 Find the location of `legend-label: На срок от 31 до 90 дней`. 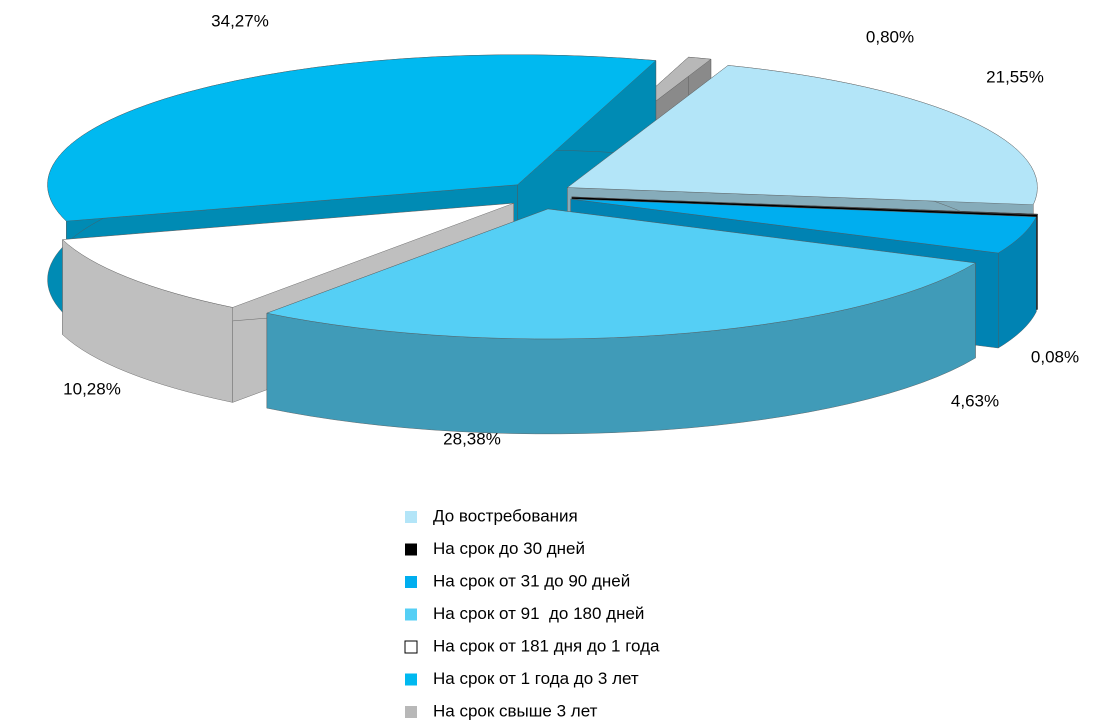

legend-label: На срок от 31 до 90 дней is located at coordinates (531, 580).